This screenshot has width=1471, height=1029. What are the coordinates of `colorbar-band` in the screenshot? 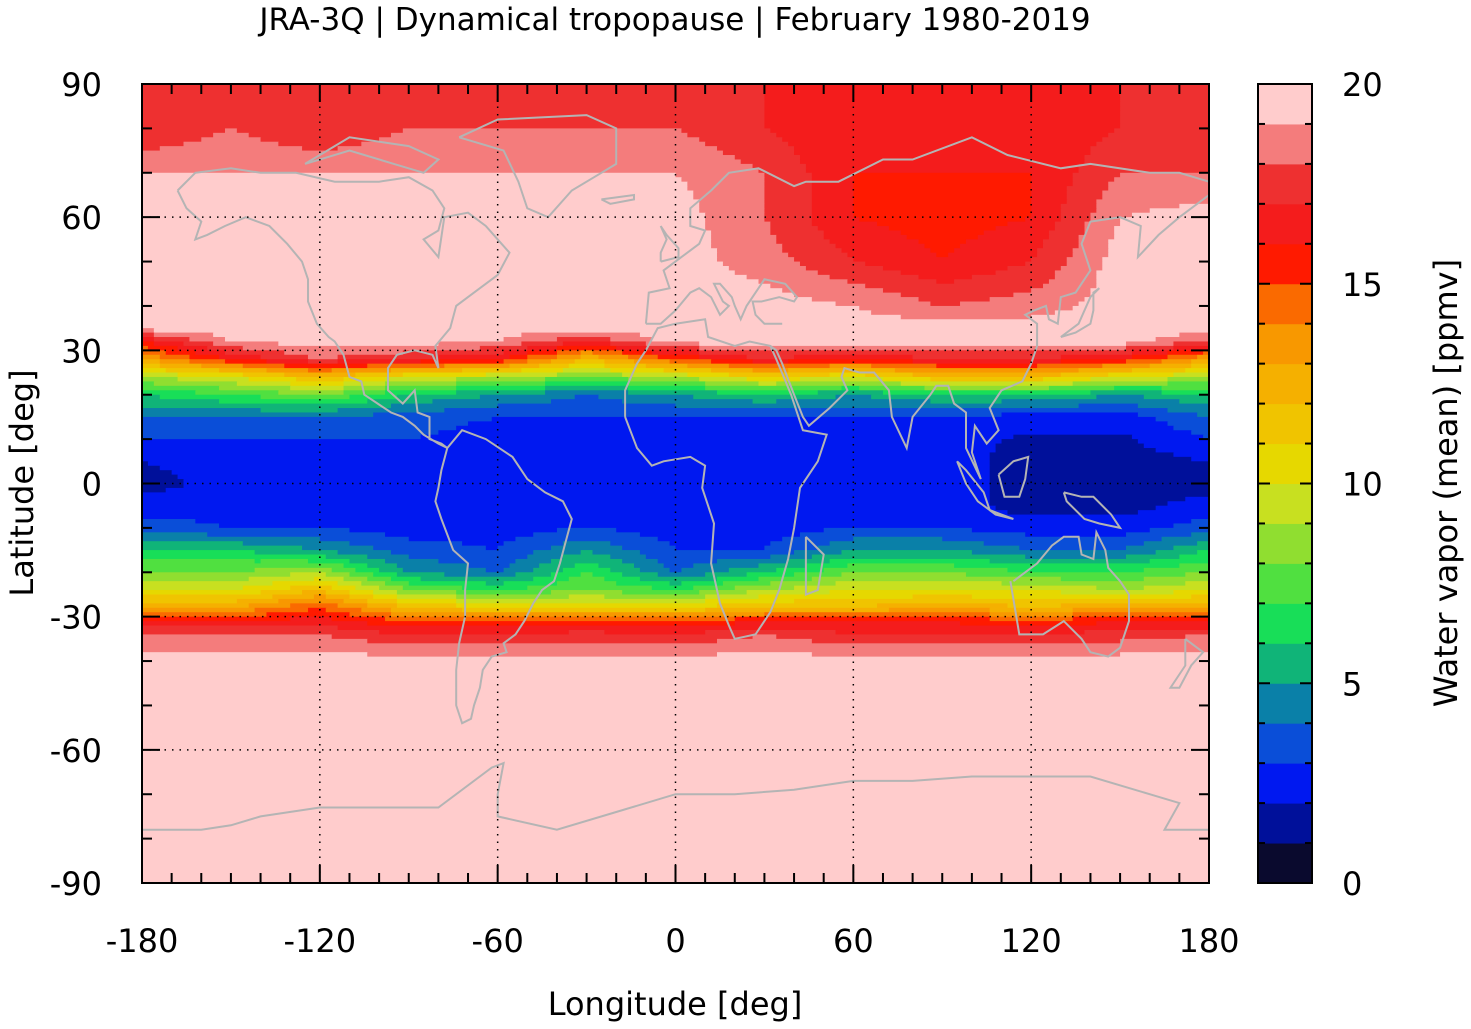 It's located at (1285, 344).